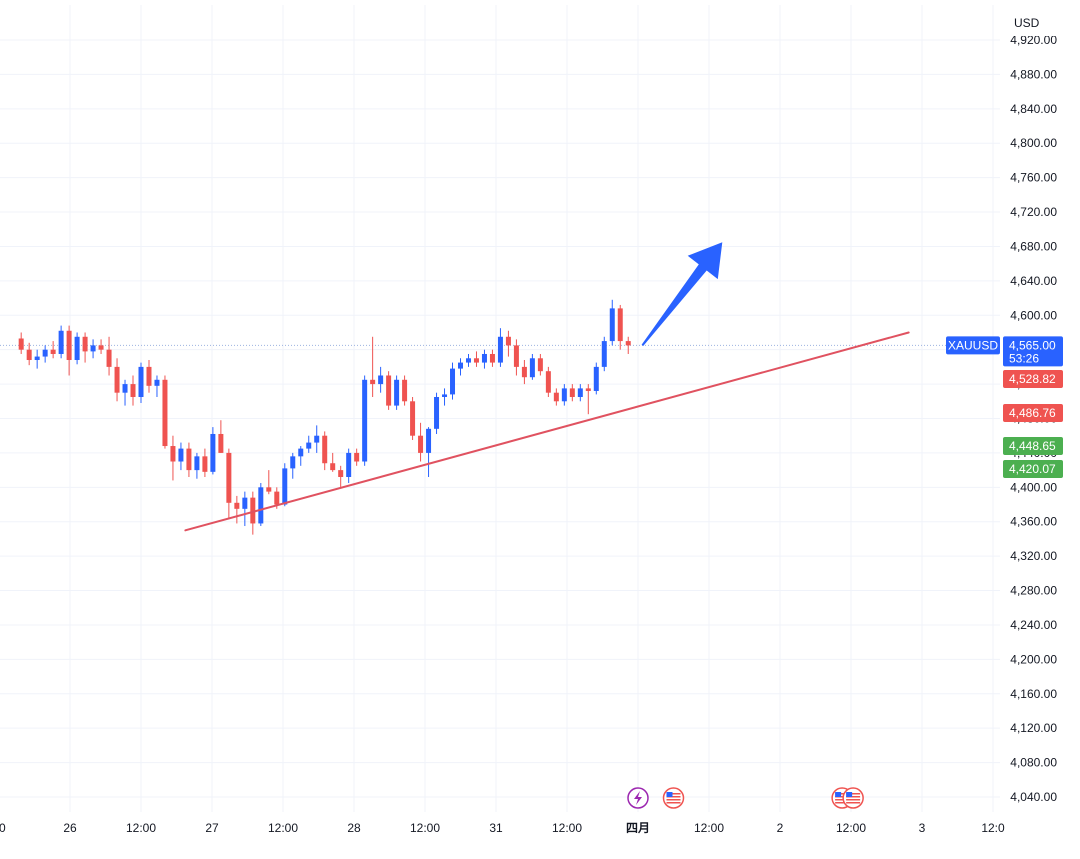 This screenshot has width=1080, height=859. Describe the element at coordinates (1033, 109) in the screenshot. I see `price-tick-label: 4,840.00` at that location.